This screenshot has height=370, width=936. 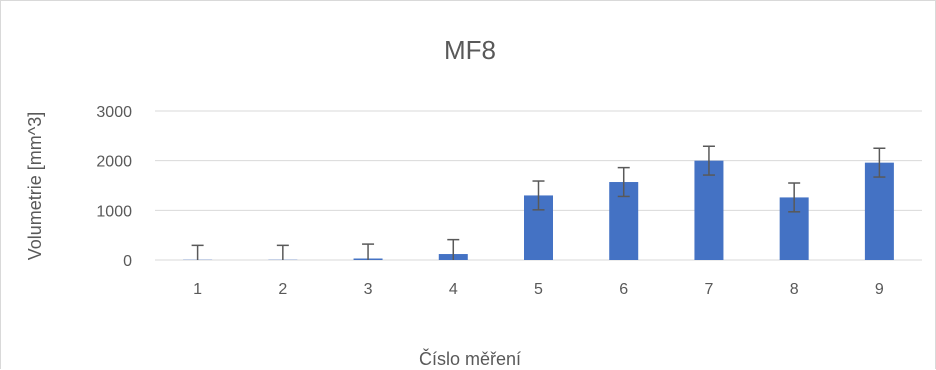 What do you see at coordinates (114, 187) in the screenshot?
I see `y-tick-labels: 0 1000 2000 3000` at bounding box center [114, 187].